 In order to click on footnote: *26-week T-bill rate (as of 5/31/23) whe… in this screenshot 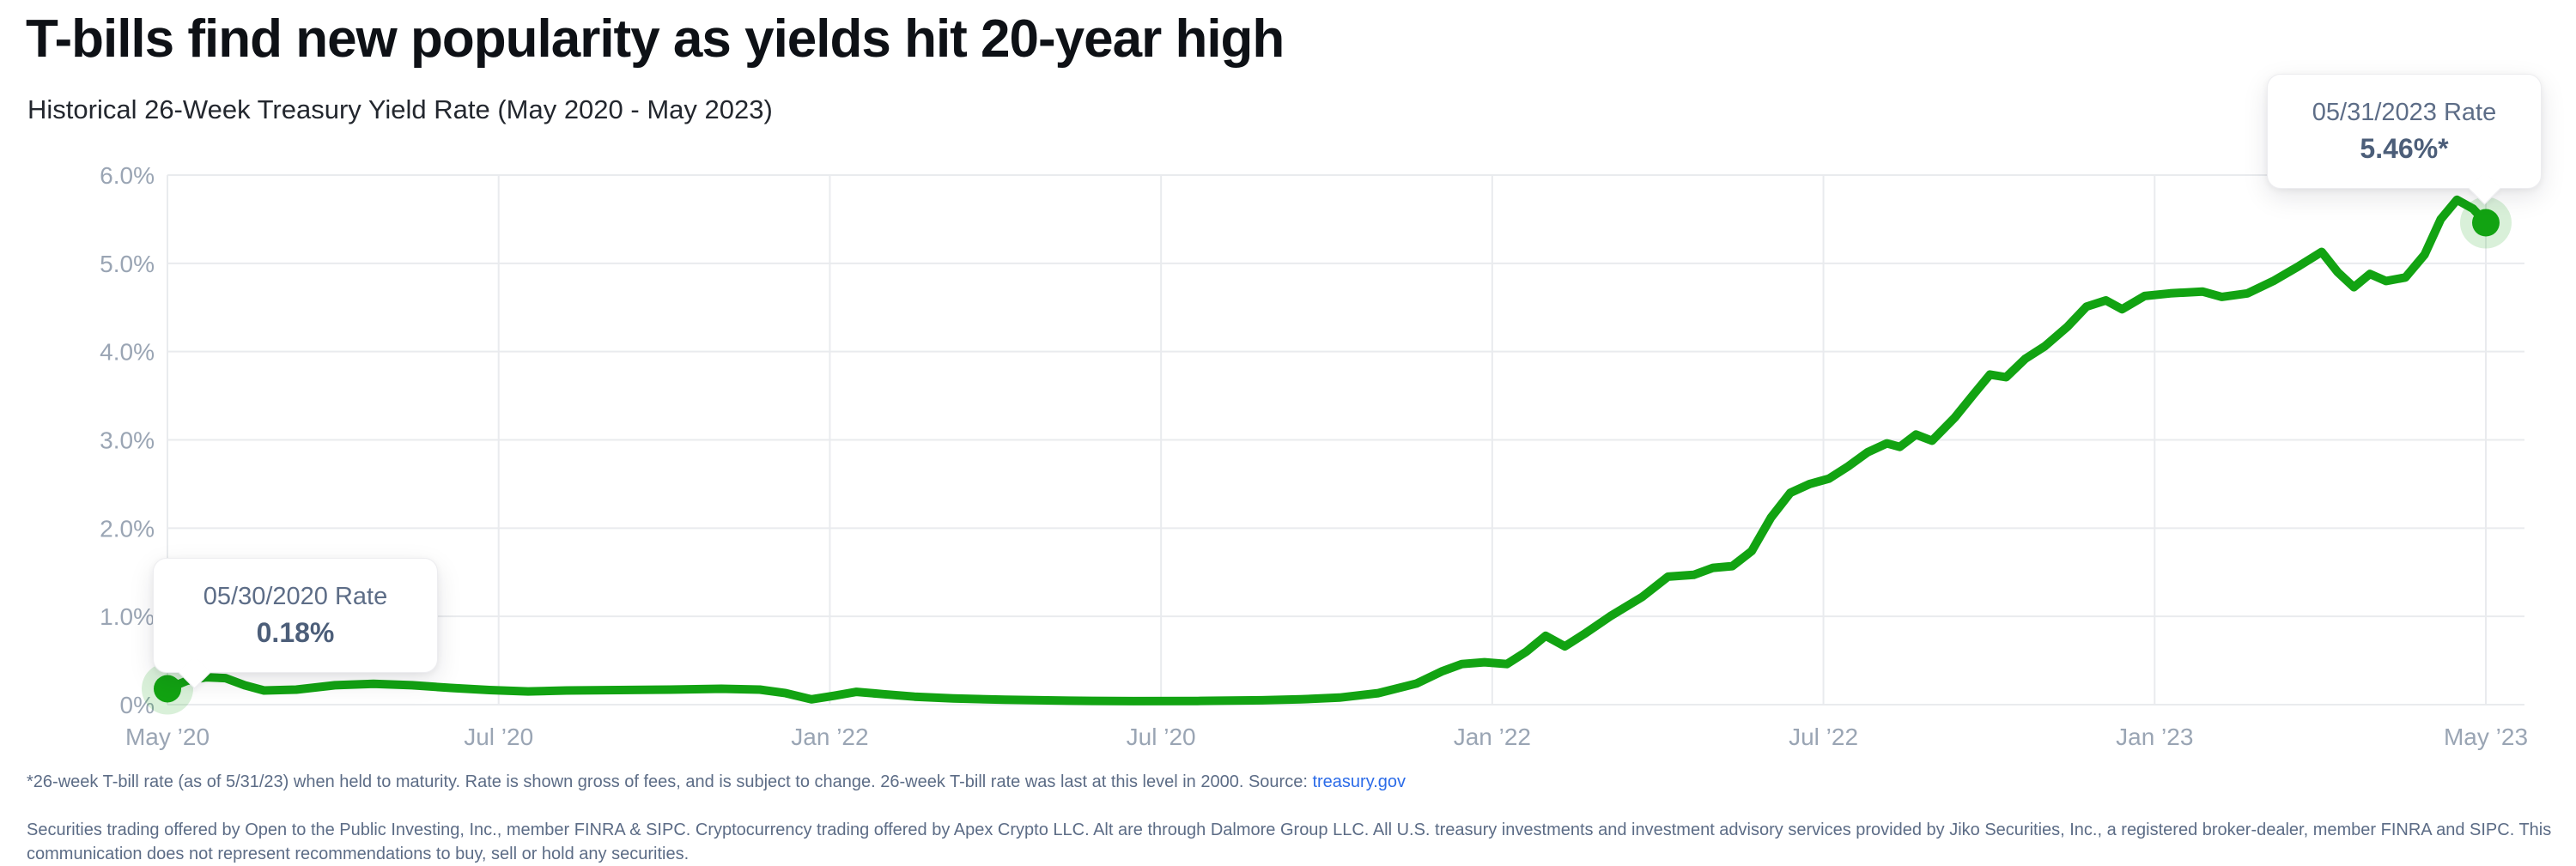, I will do `click(1289, 782)`.